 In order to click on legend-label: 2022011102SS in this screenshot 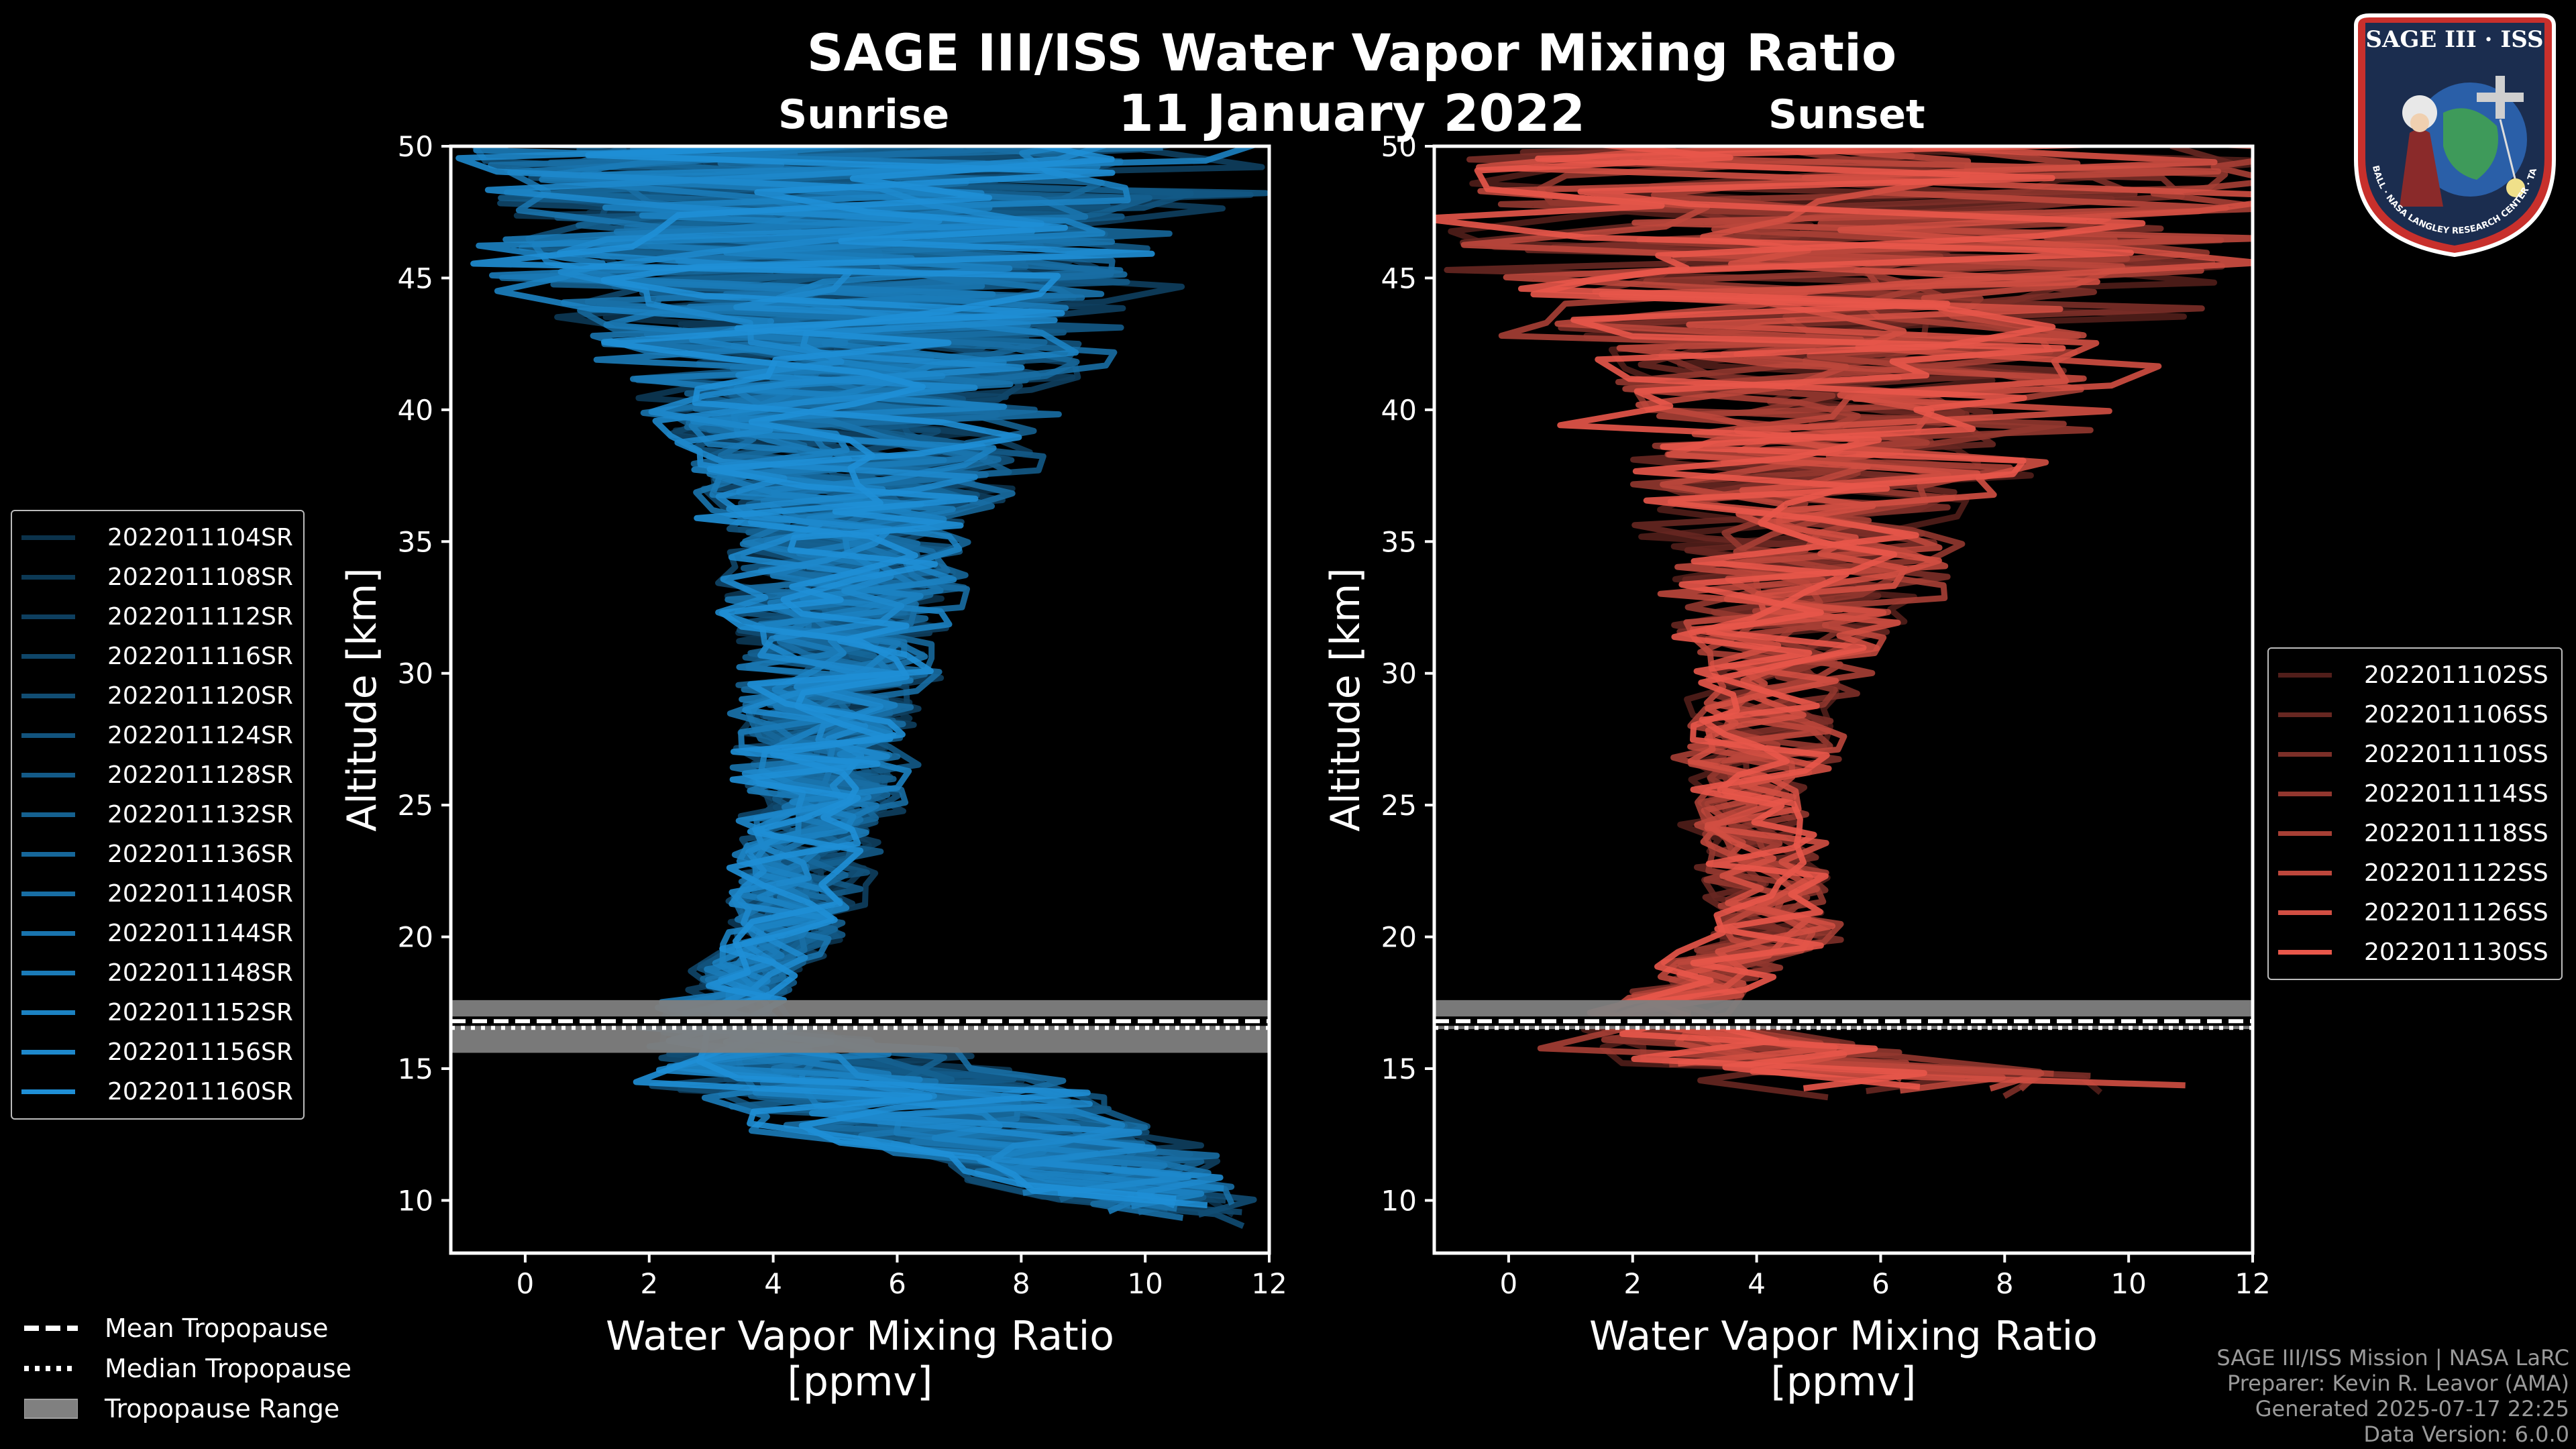, I will do `click(2456, 675)`.